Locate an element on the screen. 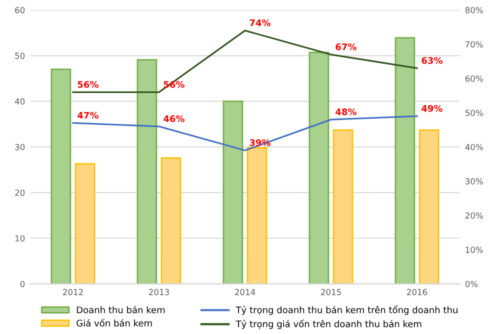 The image size is (500, 334). data-label: 56% is located at coordinates (88, 84).